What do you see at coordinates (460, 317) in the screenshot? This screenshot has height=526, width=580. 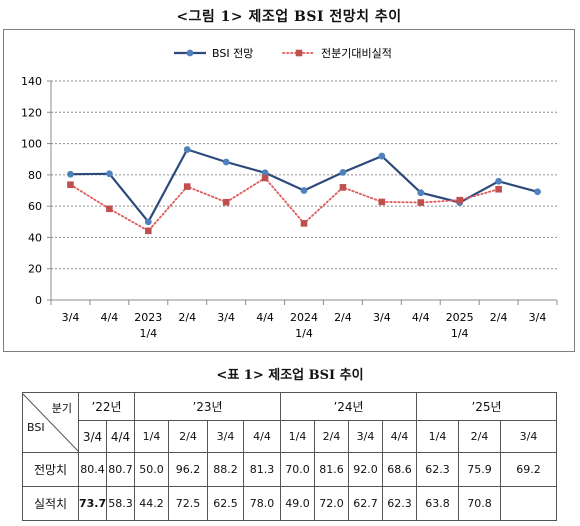 I see `x-tick-label: 2025` at bounding box center [460, 317].